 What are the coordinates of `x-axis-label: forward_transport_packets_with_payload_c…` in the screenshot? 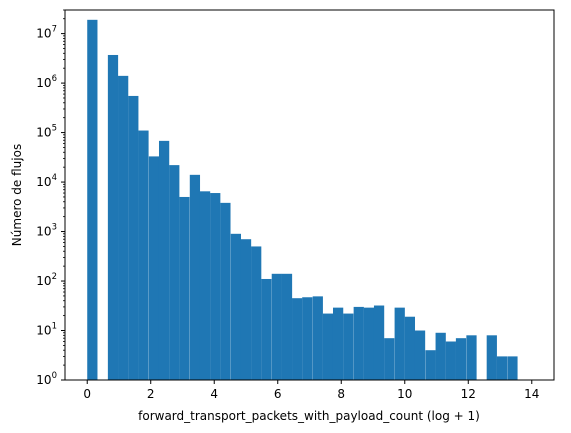 It's located at (309, 416).